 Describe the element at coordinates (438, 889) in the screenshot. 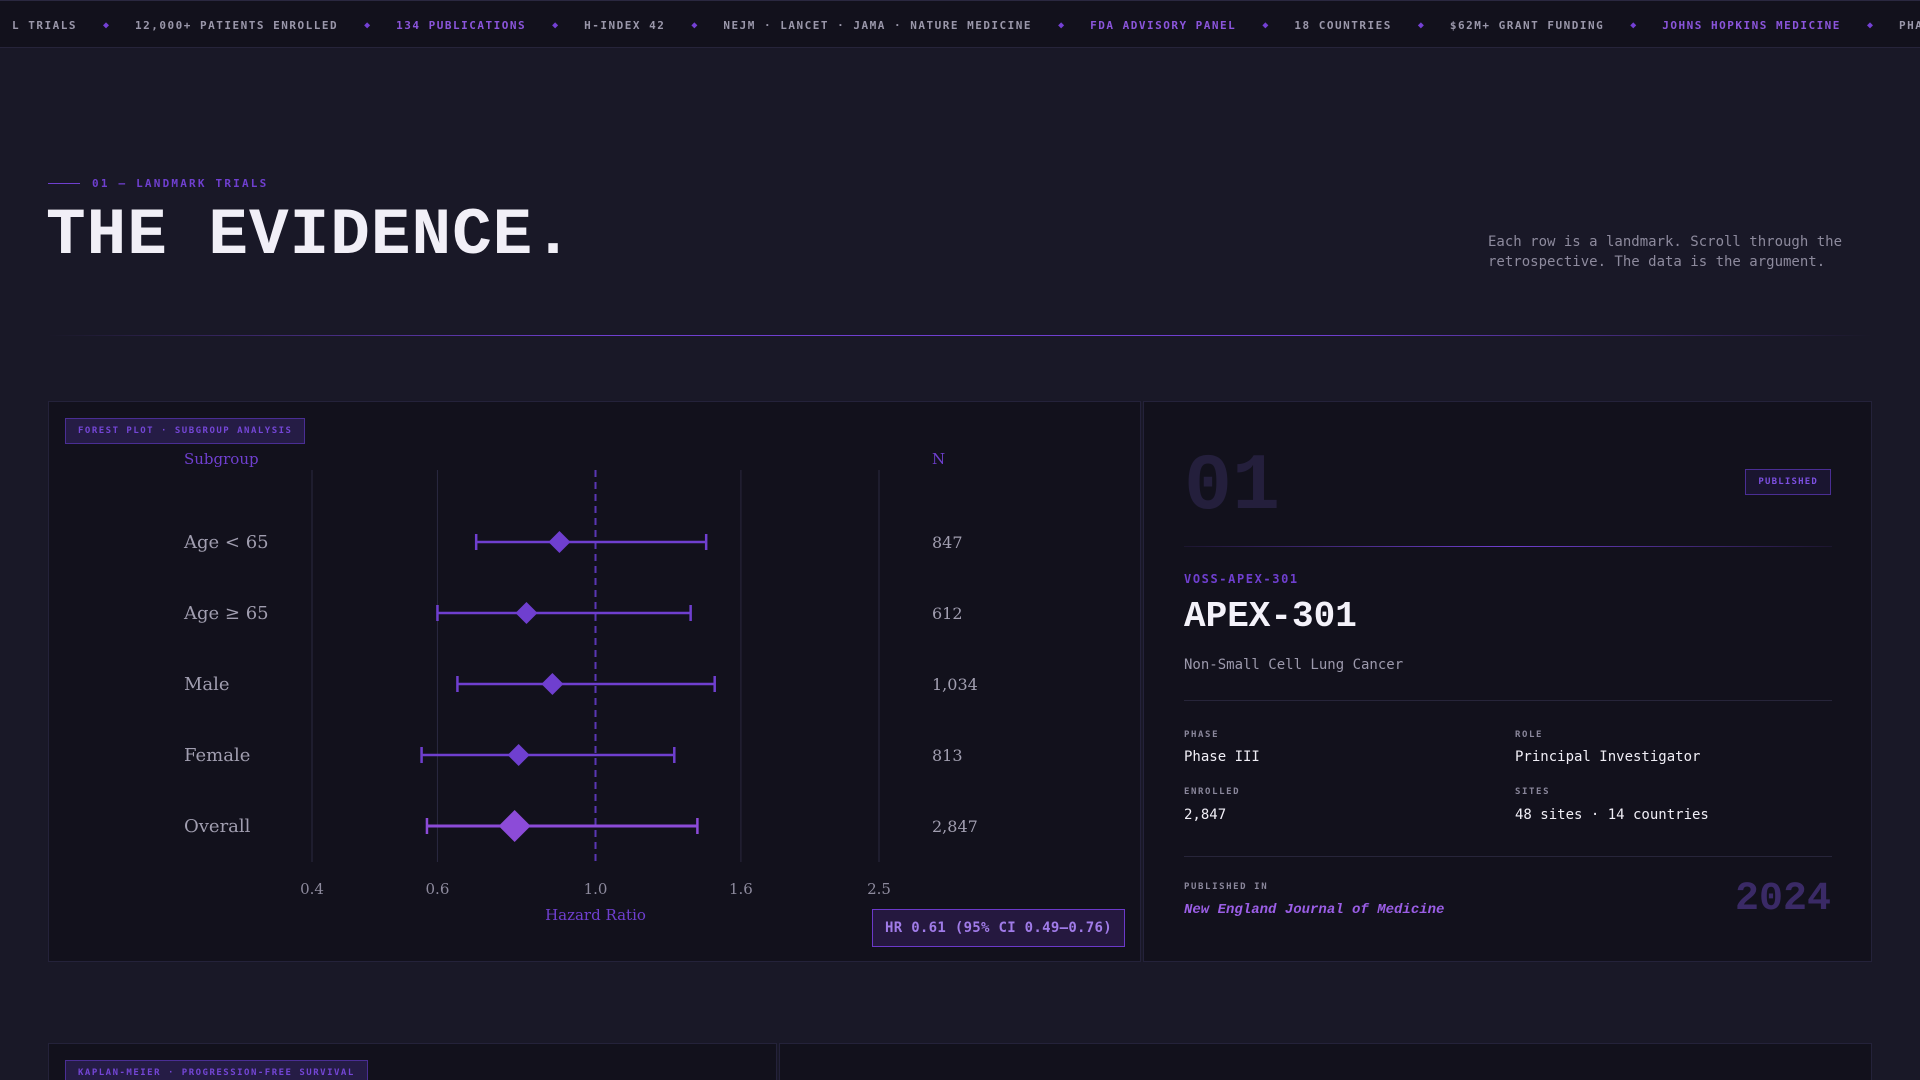

I see `x-tick-label: 0.6` at that location.